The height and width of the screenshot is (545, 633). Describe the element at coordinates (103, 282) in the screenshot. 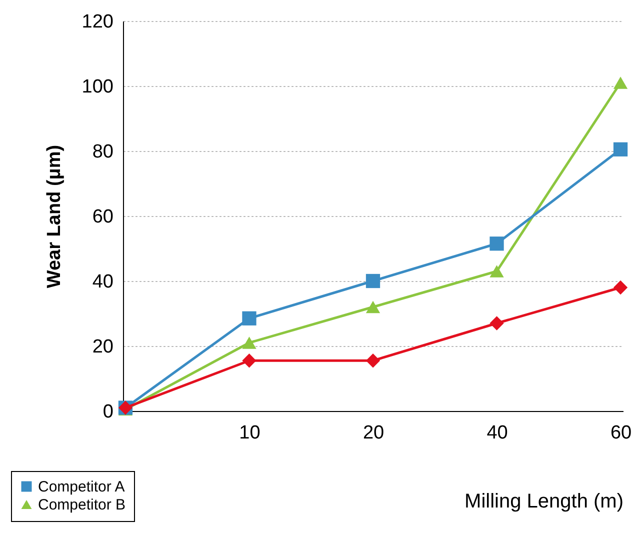

I see `y-tick-label: 40` at that location.